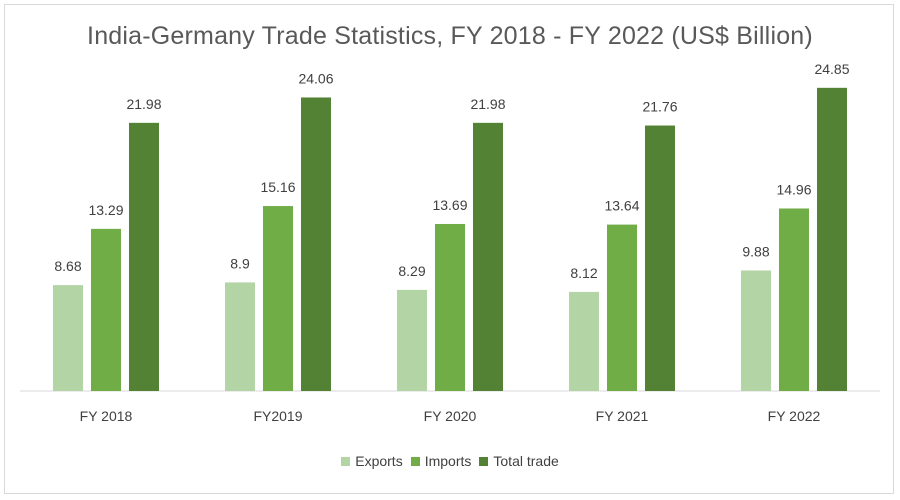 The image size is (900, 500). Describe the element at coordinates (143, 104) in the screenshot. I see `data-label-total-trade-fy-2018: 21.98` at that location.